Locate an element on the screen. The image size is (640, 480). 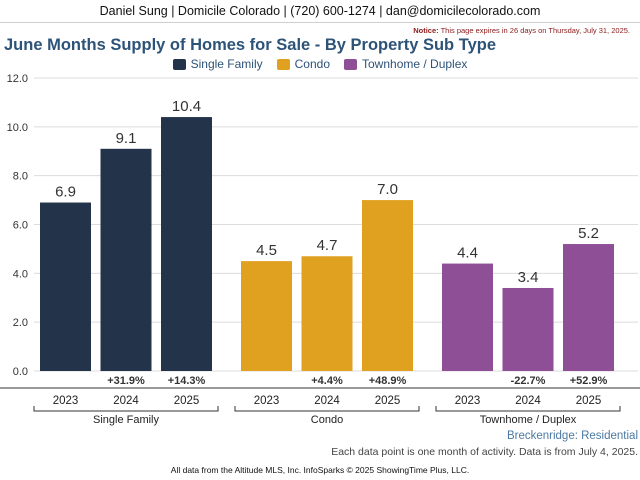
group-label-0: Single Family is located at coordinates (126, 420).